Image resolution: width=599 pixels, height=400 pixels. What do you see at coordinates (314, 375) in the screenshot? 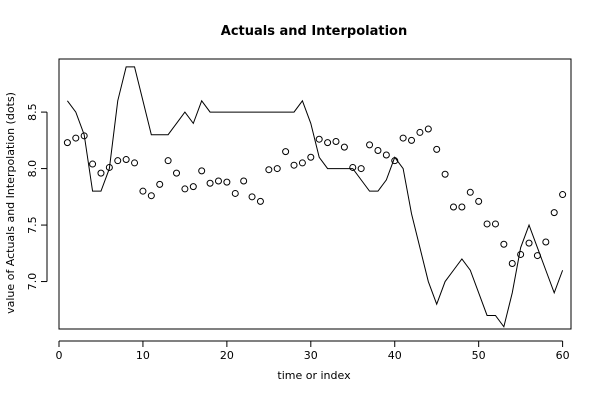
I see `x-axis-label: time or index` at bounding box center [314, 375].